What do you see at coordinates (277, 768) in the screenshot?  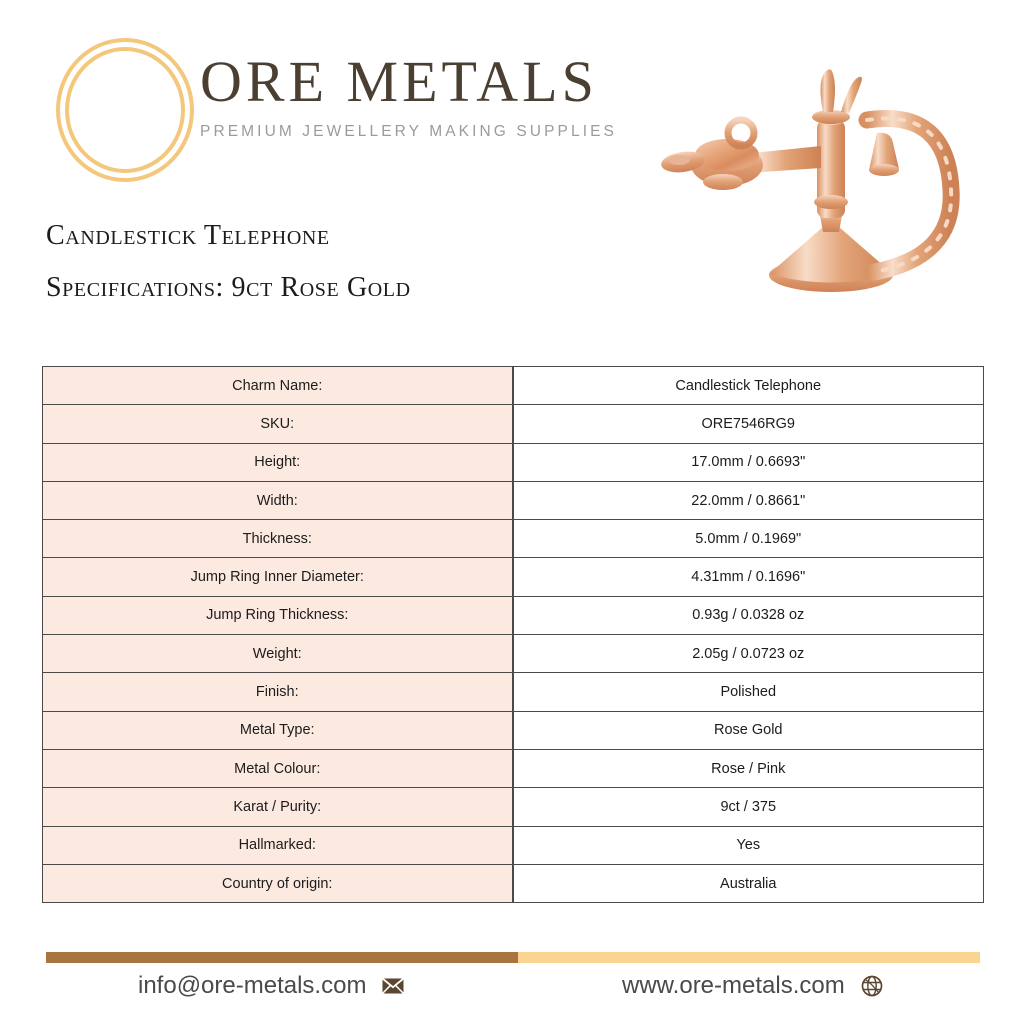 I see `spec-label-cell: Metal Colour:` at bounding box center [277, 768].